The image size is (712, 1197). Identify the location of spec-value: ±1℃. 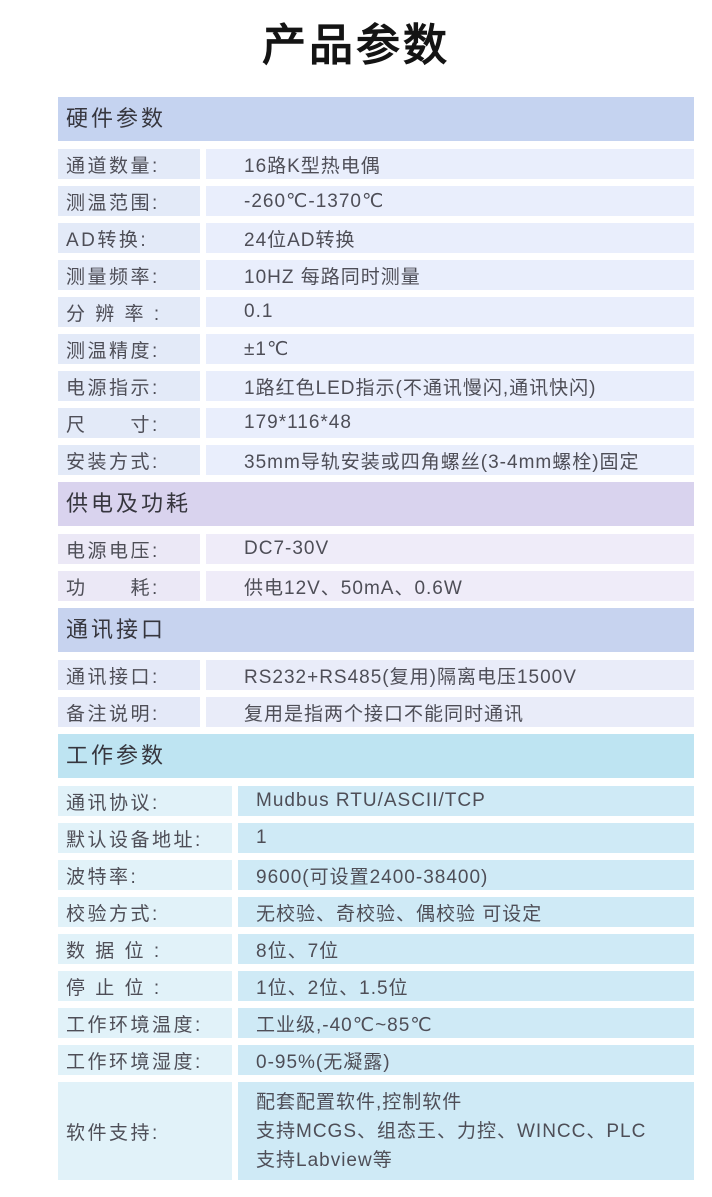
(450, 349).